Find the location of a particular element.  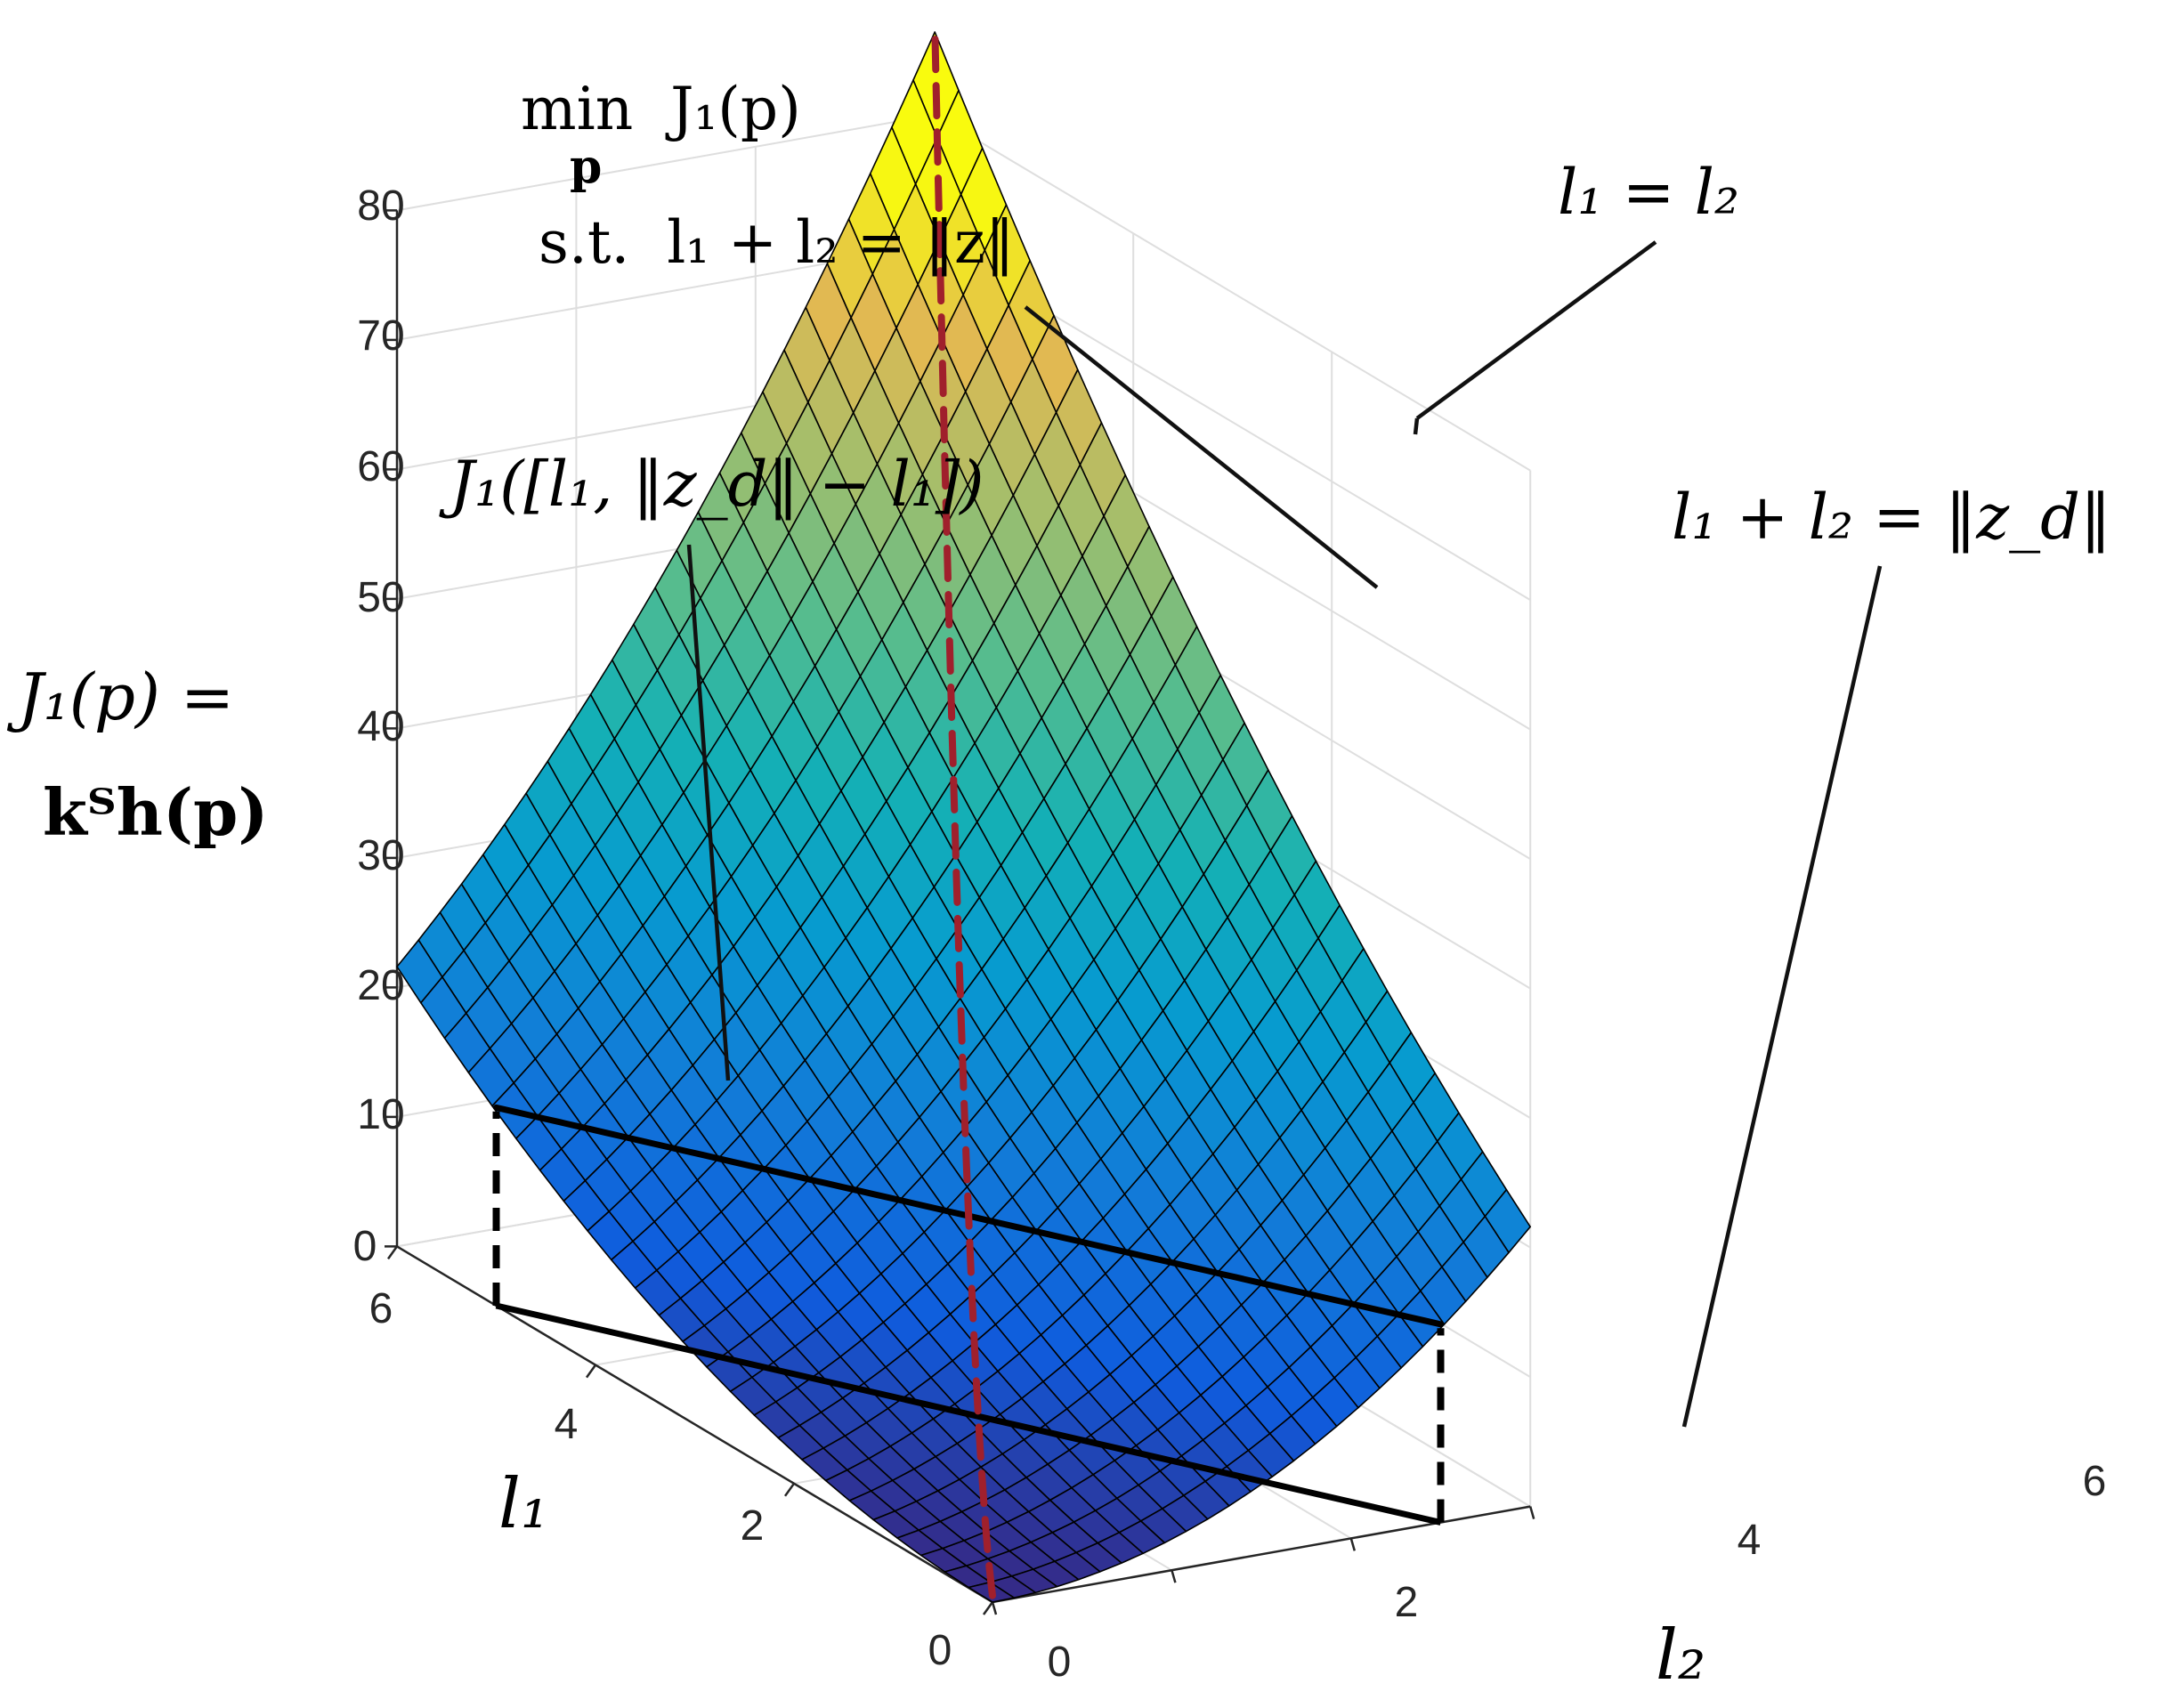

z-tick-label: 50 is located at coordinates (380, 597).